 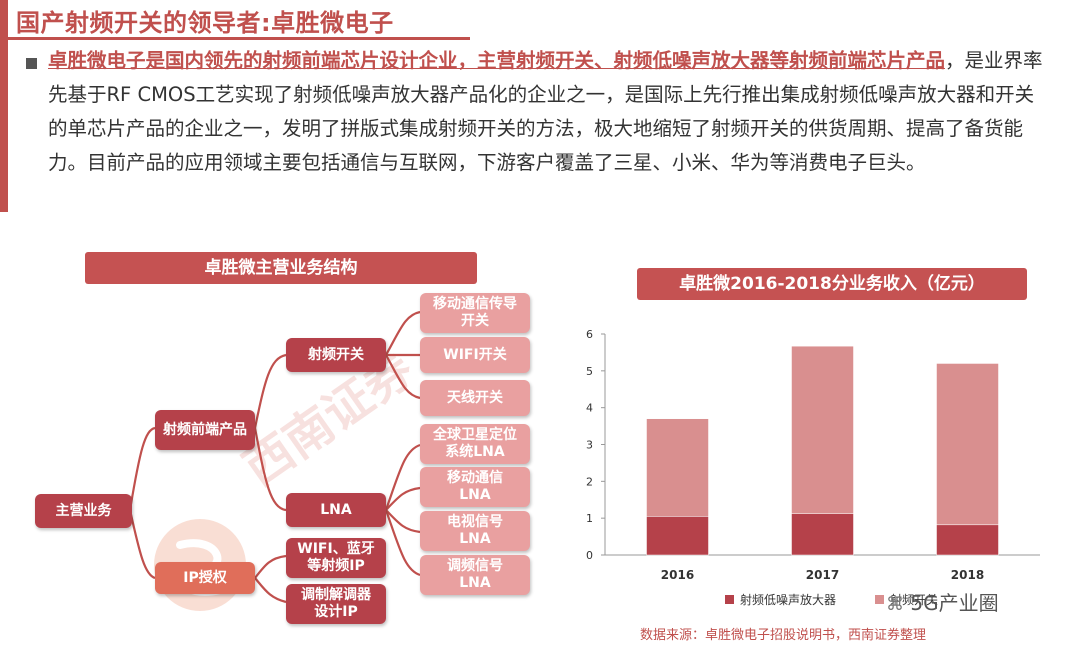 I want to click on node-ip-modem: 调制解调器设计IP, so click(x=336, y=604).